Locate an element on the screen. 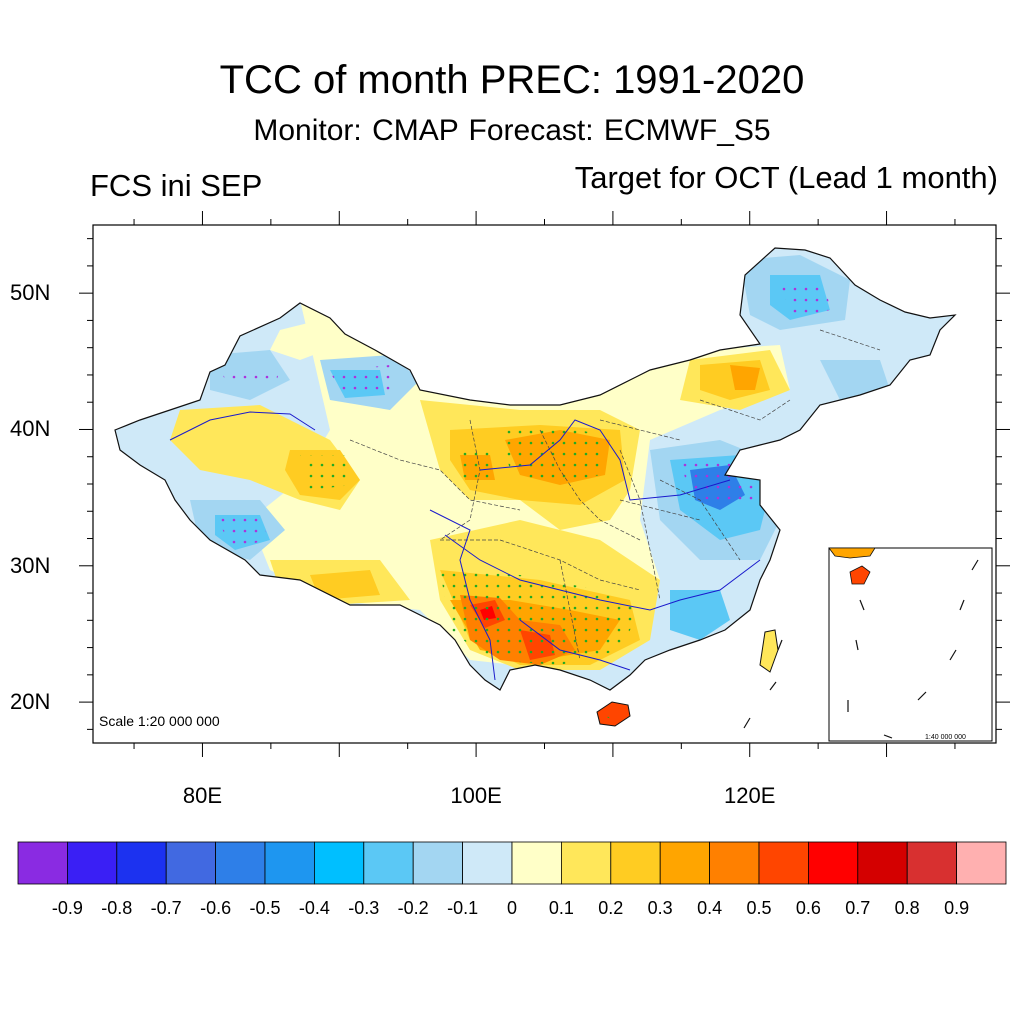 This screenshot has width=1024, height=1024. init-label: FCS ini SEP is located at coordinates (176, 185).